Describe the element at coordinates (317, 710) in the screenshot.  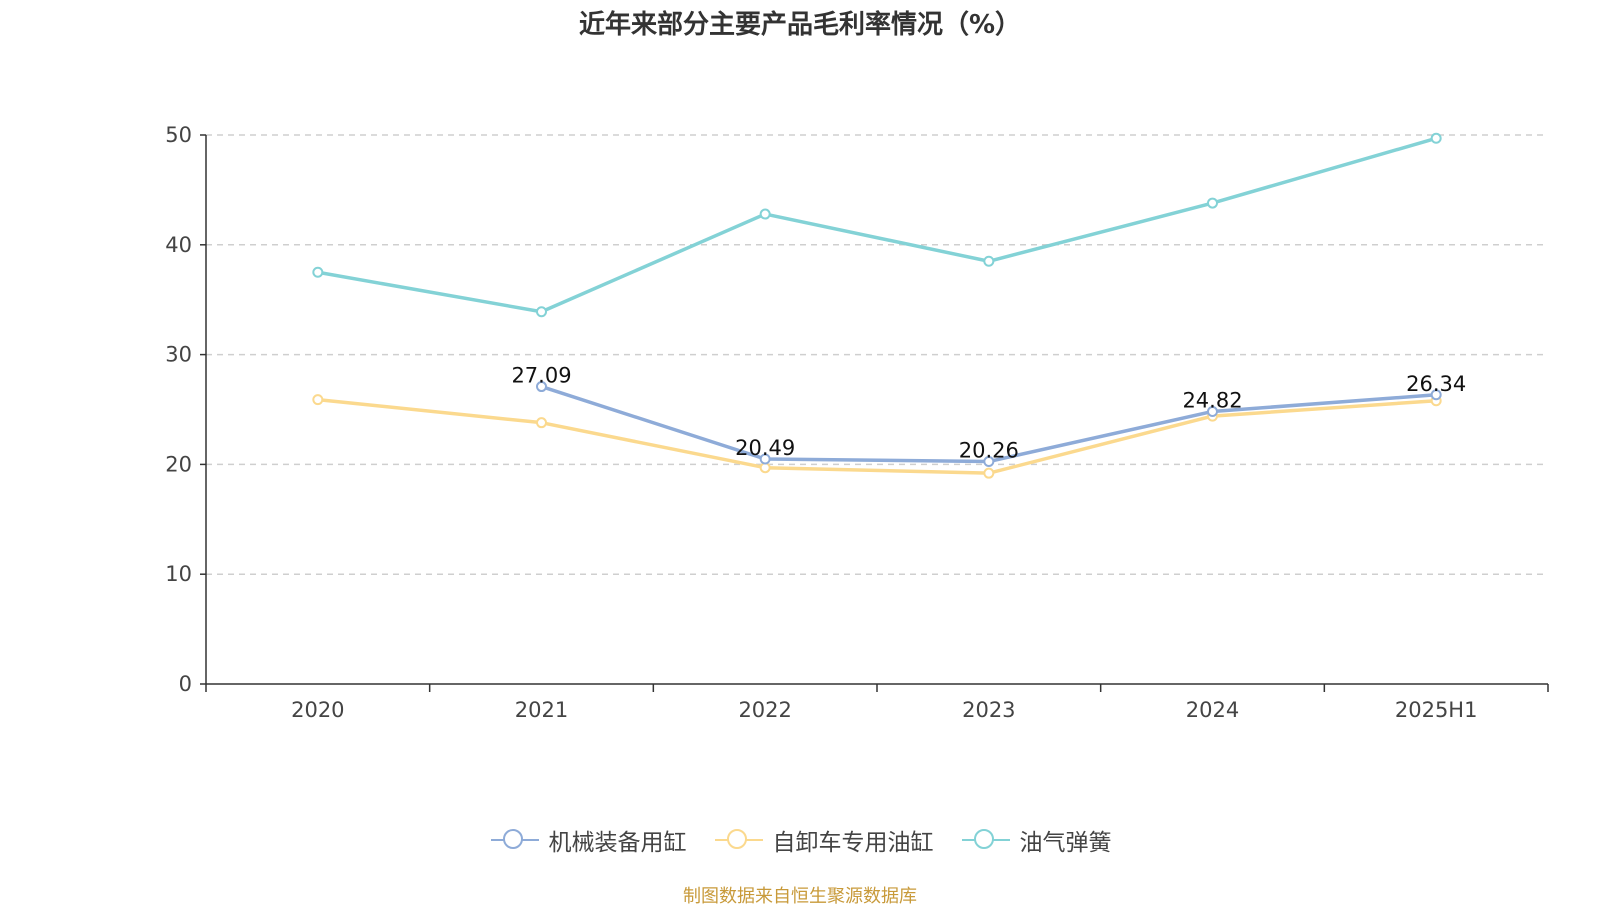
I see `x-tick-label: 2020` at that location.